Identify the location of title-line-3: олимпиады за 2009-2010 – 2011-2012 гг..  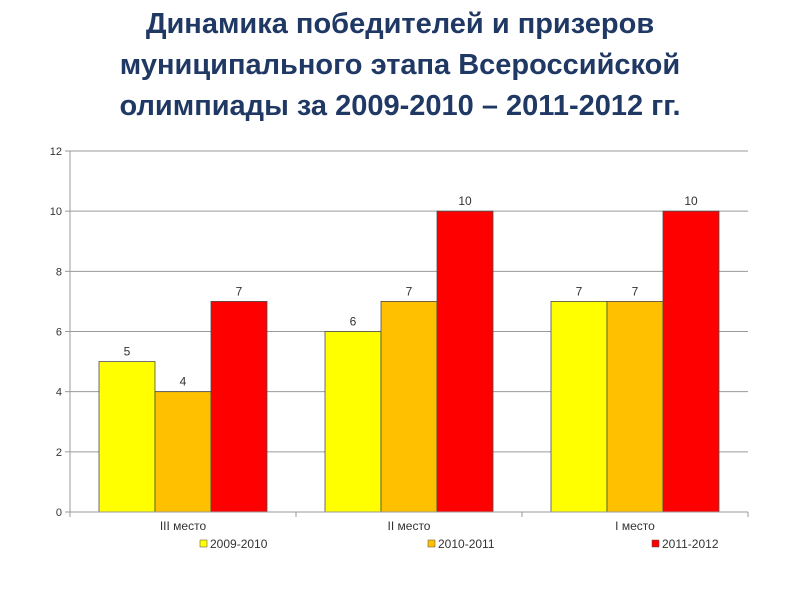
(400, 106).